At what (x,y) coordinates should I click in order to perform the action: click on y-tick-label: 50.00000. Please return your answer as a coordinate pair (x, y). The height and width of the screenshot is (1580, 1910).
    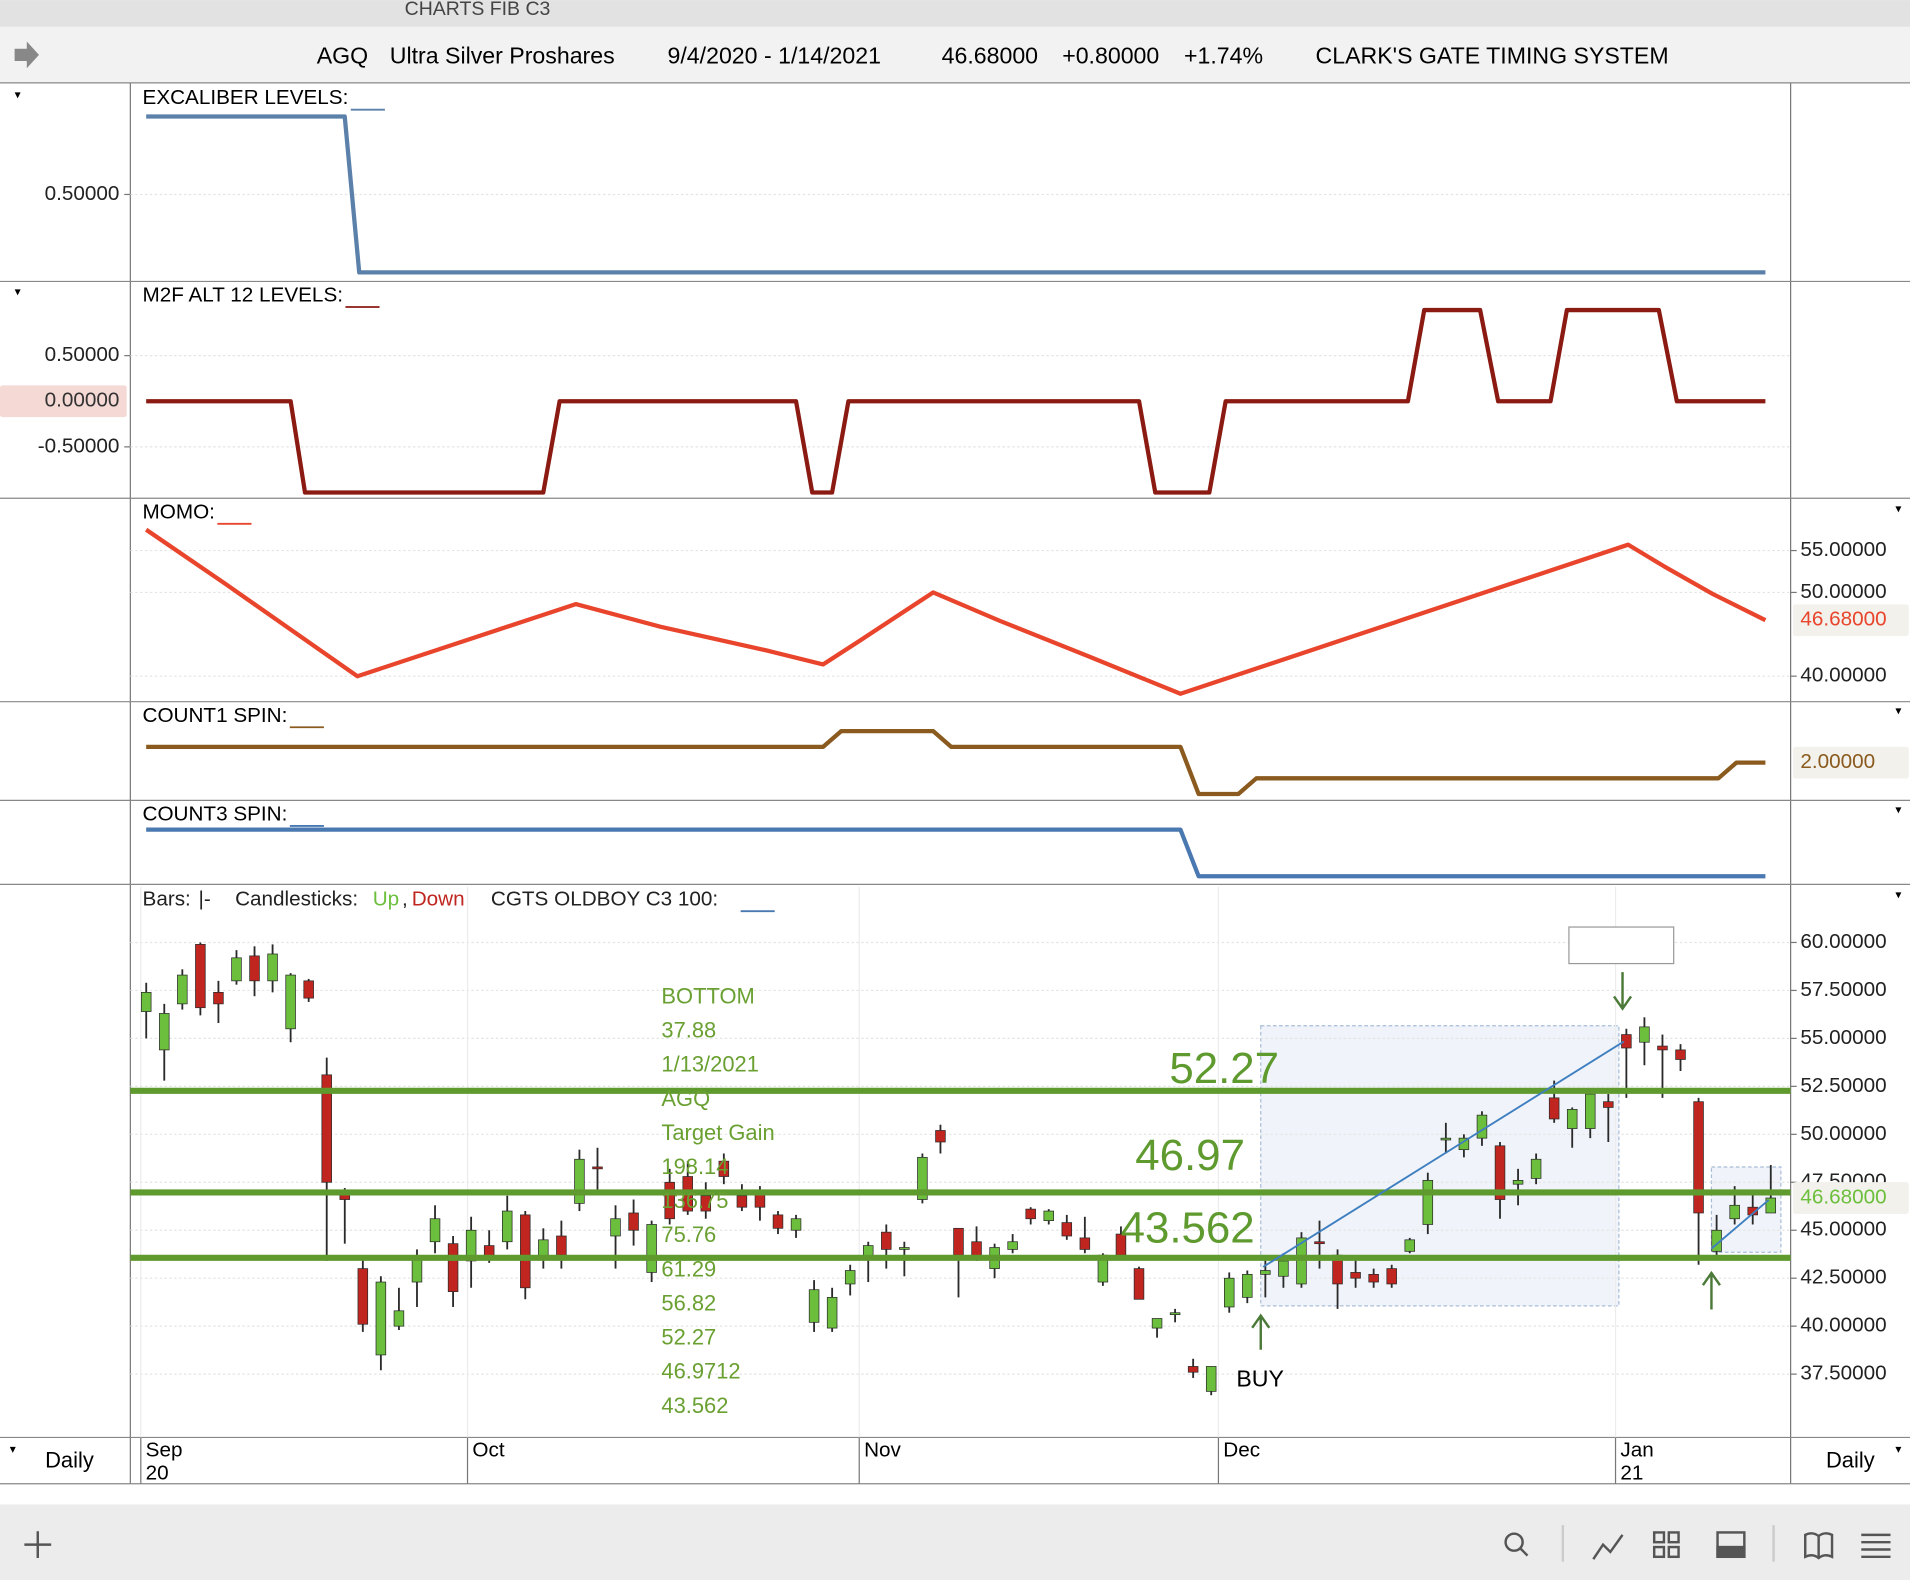
    Looking at the image, I should click on (1843, 1133).